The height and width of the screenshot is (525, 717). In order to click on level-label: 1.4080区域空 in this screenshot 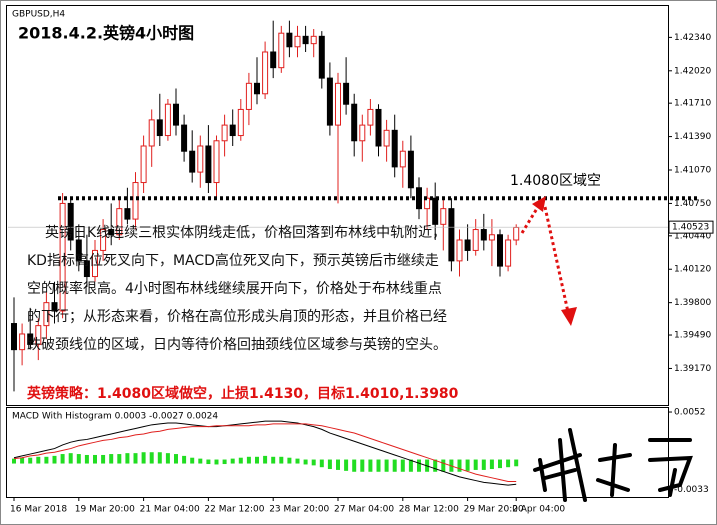, I will do `click(555, 181)`.